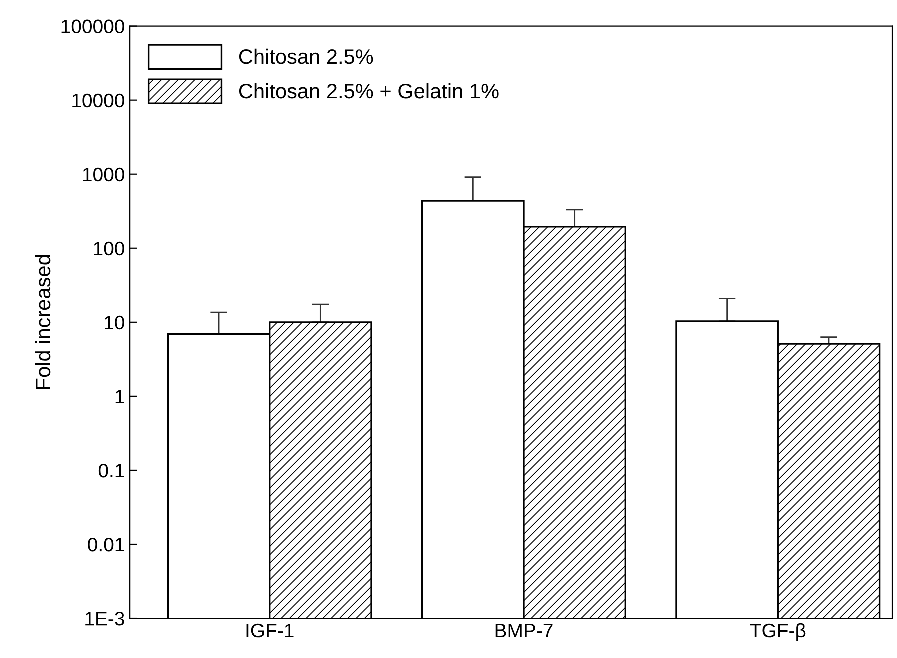  What do you see at coordinates (524, 631) in the screenshot?
I see `x-tick-label: BMP-7` at bounding box center [524, 631].